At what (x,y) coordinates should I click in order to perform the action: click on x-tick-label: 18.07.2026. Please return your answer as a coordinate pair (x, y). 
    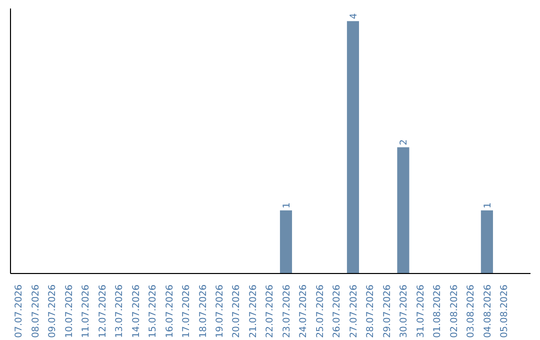
    Looking at the image, I should click on (203, 311).